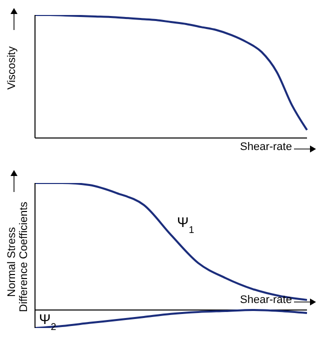  What do you see at coordinates (18, 257) in the screenshot?
I see `y-axis-title: Normal Stress Difference Coefficients` at bounding box center [18, 257].